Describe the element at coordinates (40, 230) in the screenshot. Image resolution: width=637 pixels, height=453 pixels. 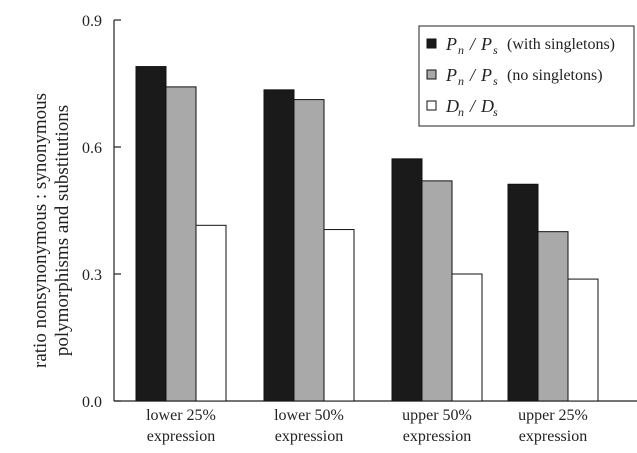
I see `y-axis-title-line: ratio nonsynonymous : synonymous` at that location.